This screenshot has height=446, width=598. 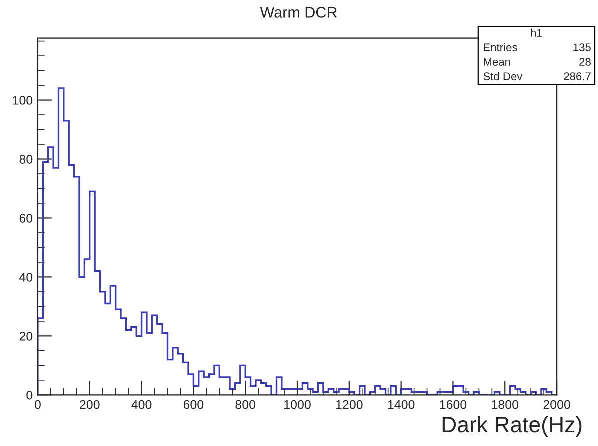 I want to click on y-tick-label: 100, so click(x=23, y=100).